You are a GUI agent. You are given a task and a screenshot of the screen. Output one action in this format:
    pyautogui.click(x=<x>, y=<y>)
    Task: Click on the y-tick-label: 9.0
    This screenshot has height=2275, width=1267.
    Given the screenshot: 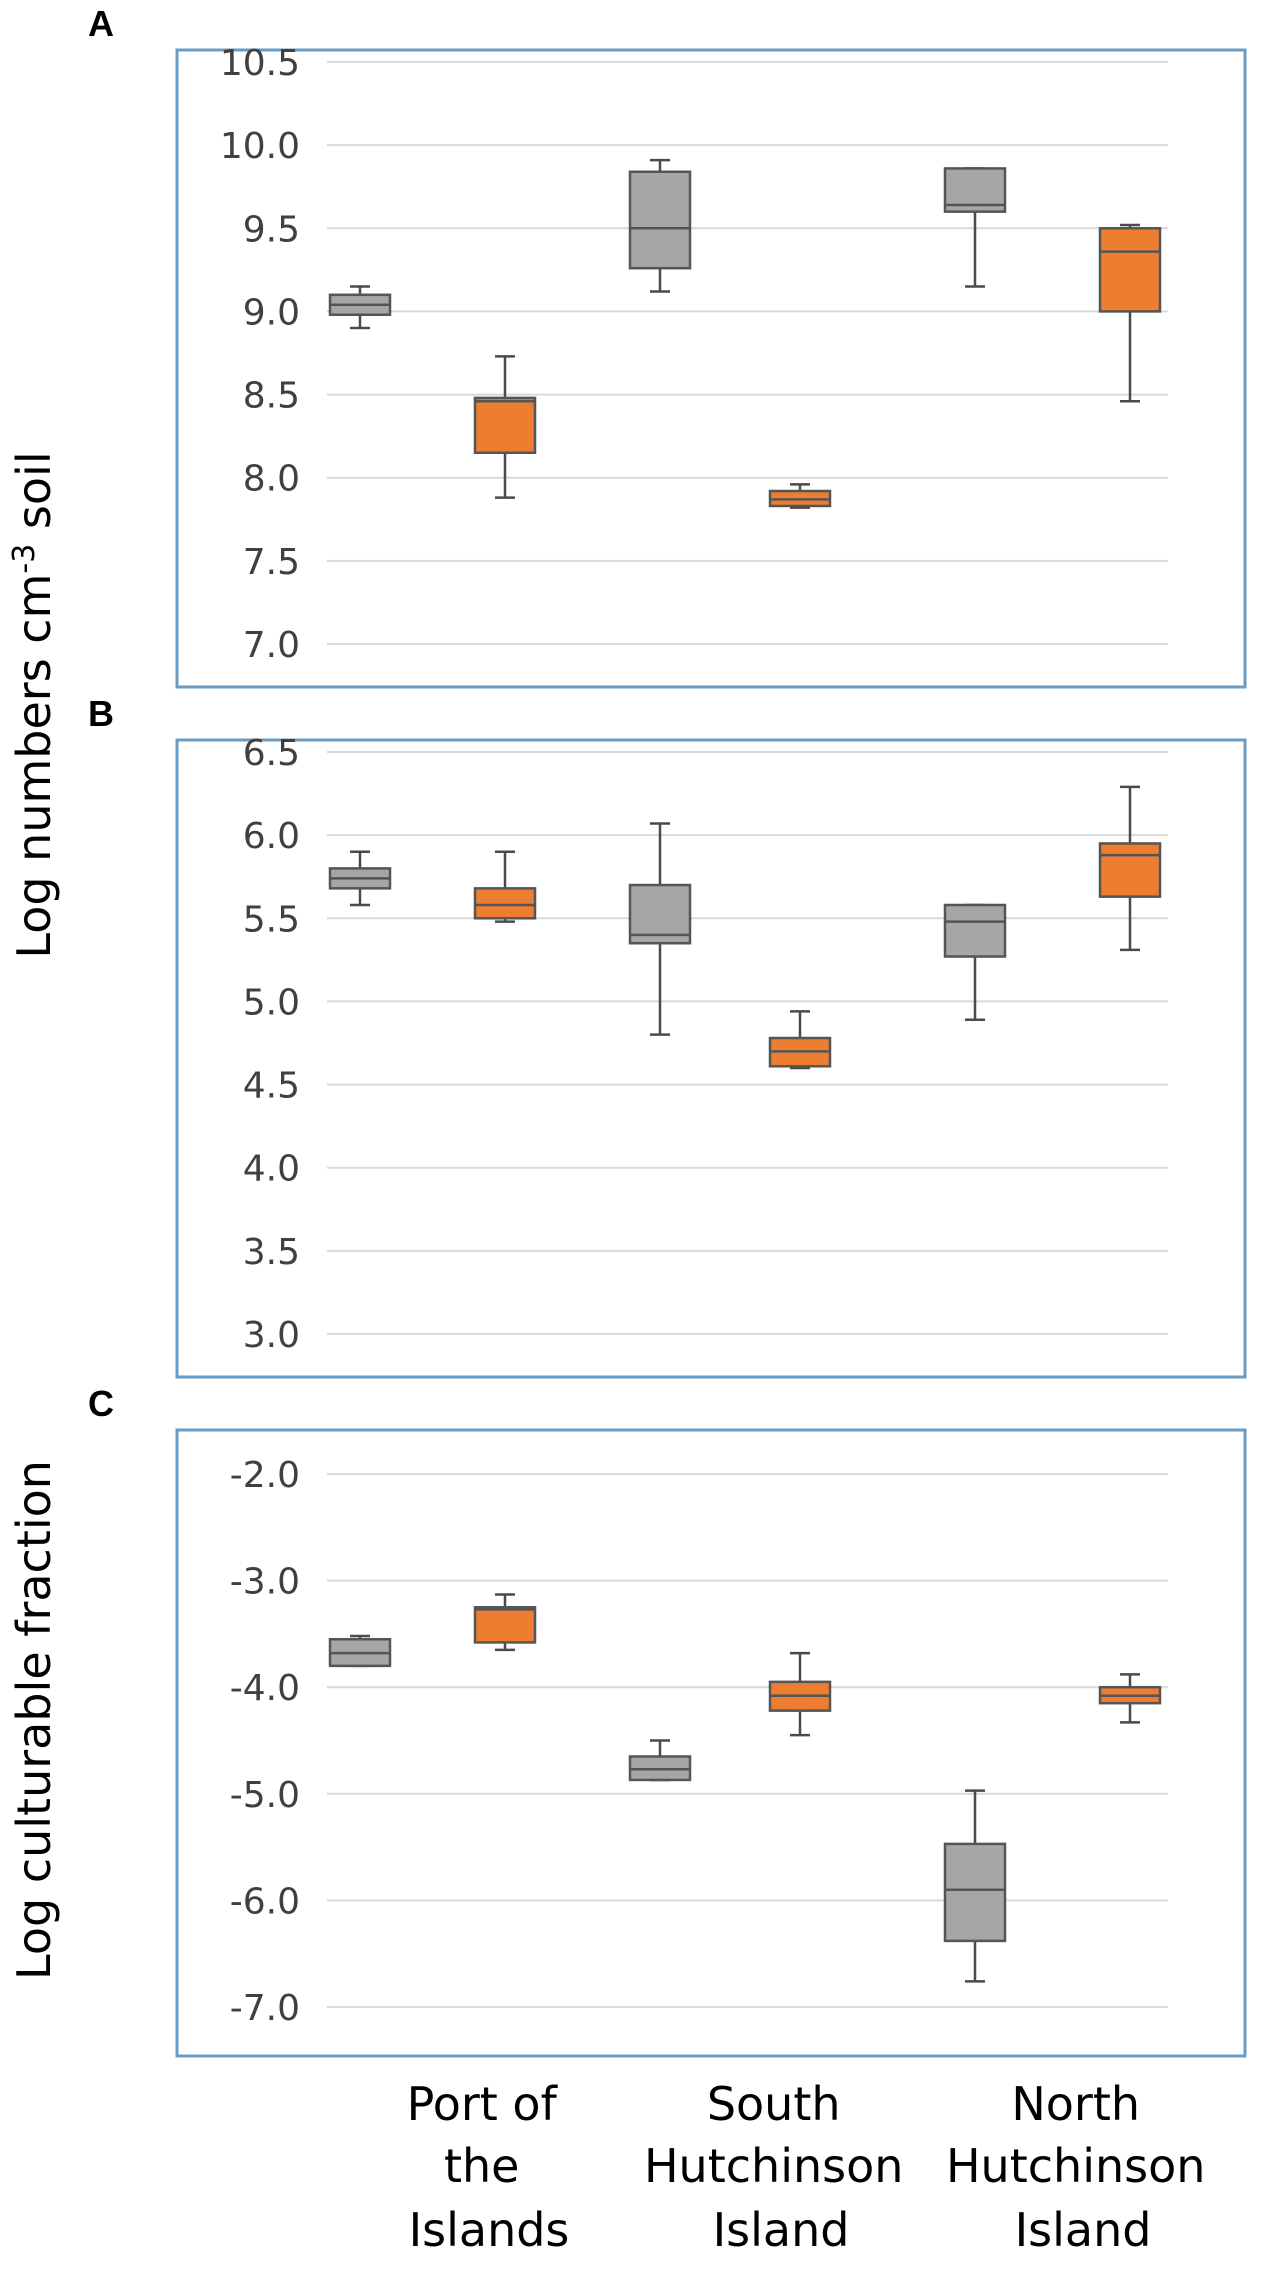 What is the action you would take?
    pyautogui.click(x=271, y=312)
    